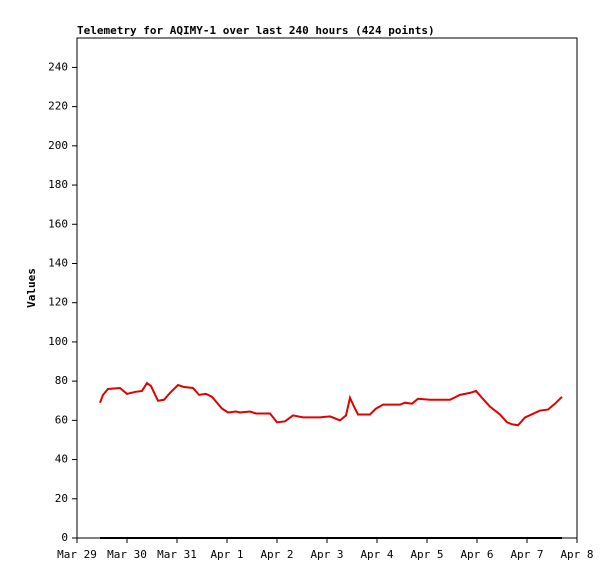  I want to click on x-tick-label: Mar 31, so click(177, 554).